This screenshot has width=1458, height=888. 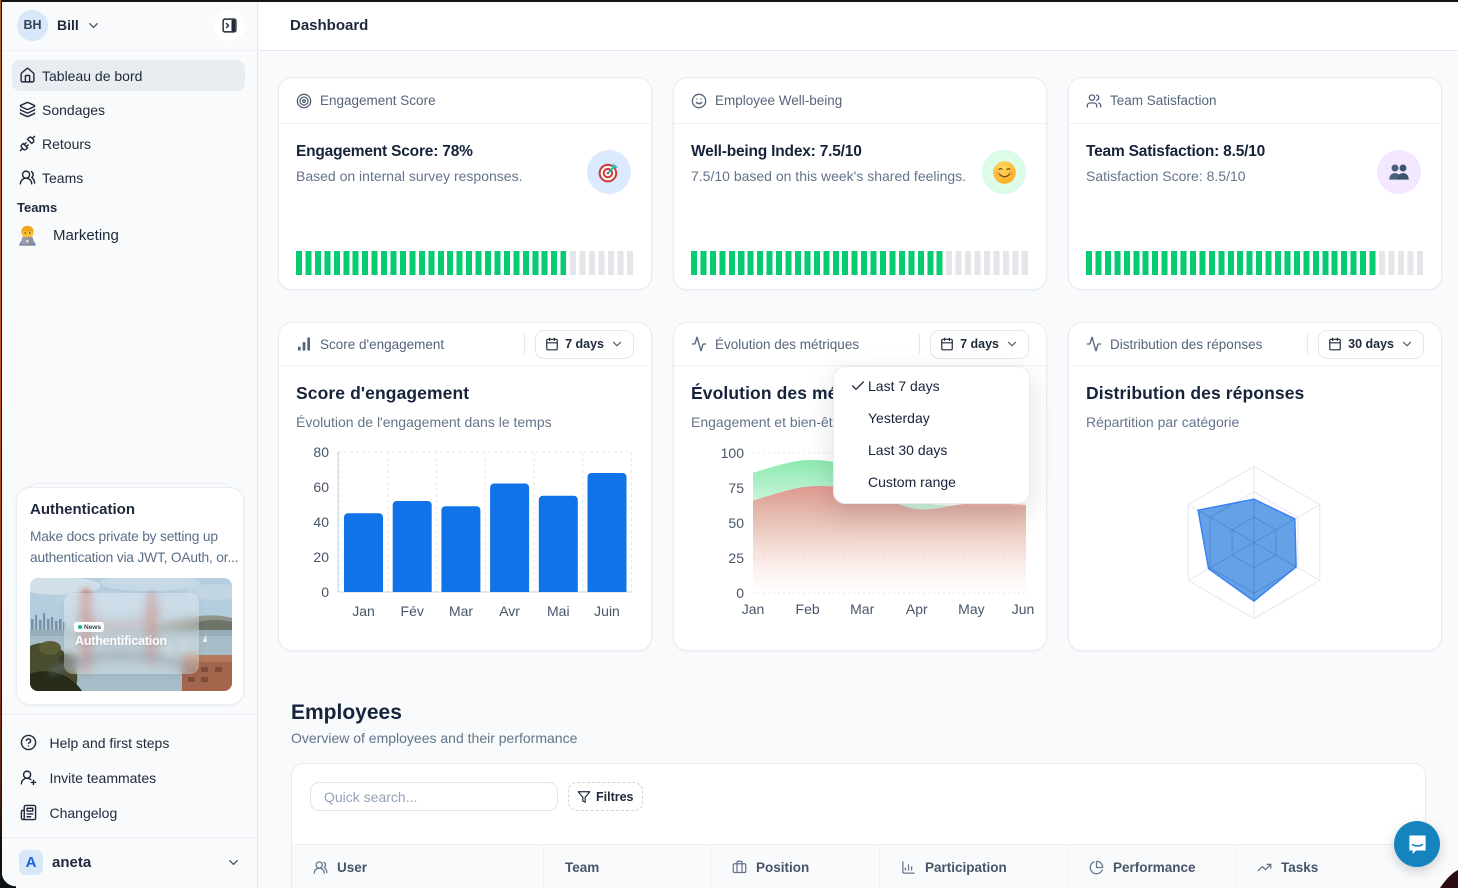 I want to click on svg-text: May, so click(x=971, y=609).